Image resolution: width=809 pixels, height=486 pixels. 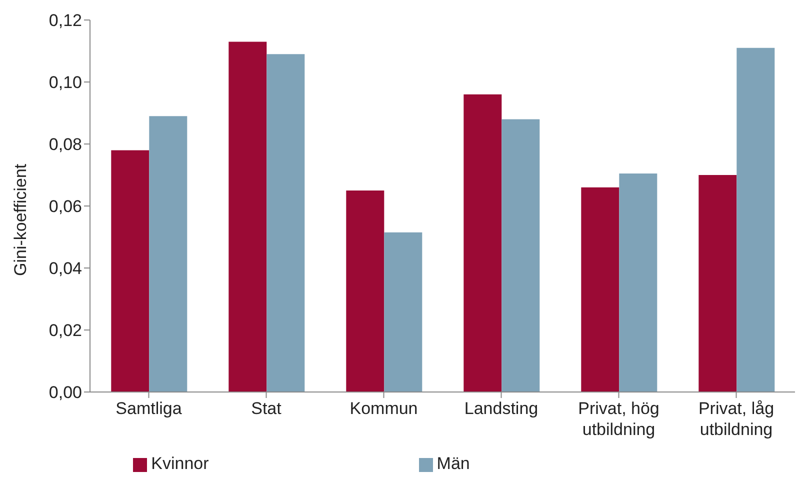 I want to click on y-tick-label: 0,06, so click(x=65, y=206).